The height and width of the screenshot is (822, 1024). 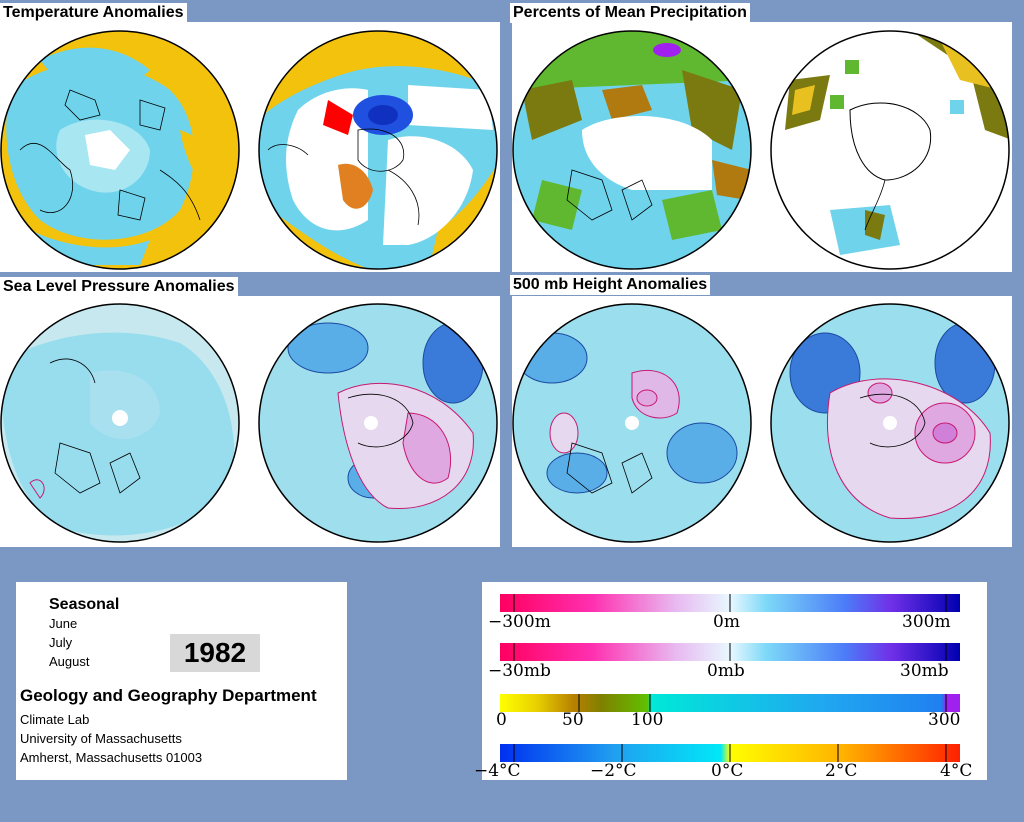 What do you see at coordinates (168, 695) in the screenshot?
I see `department-name: Geology and Geography Department` at bounding box center [168, 695].